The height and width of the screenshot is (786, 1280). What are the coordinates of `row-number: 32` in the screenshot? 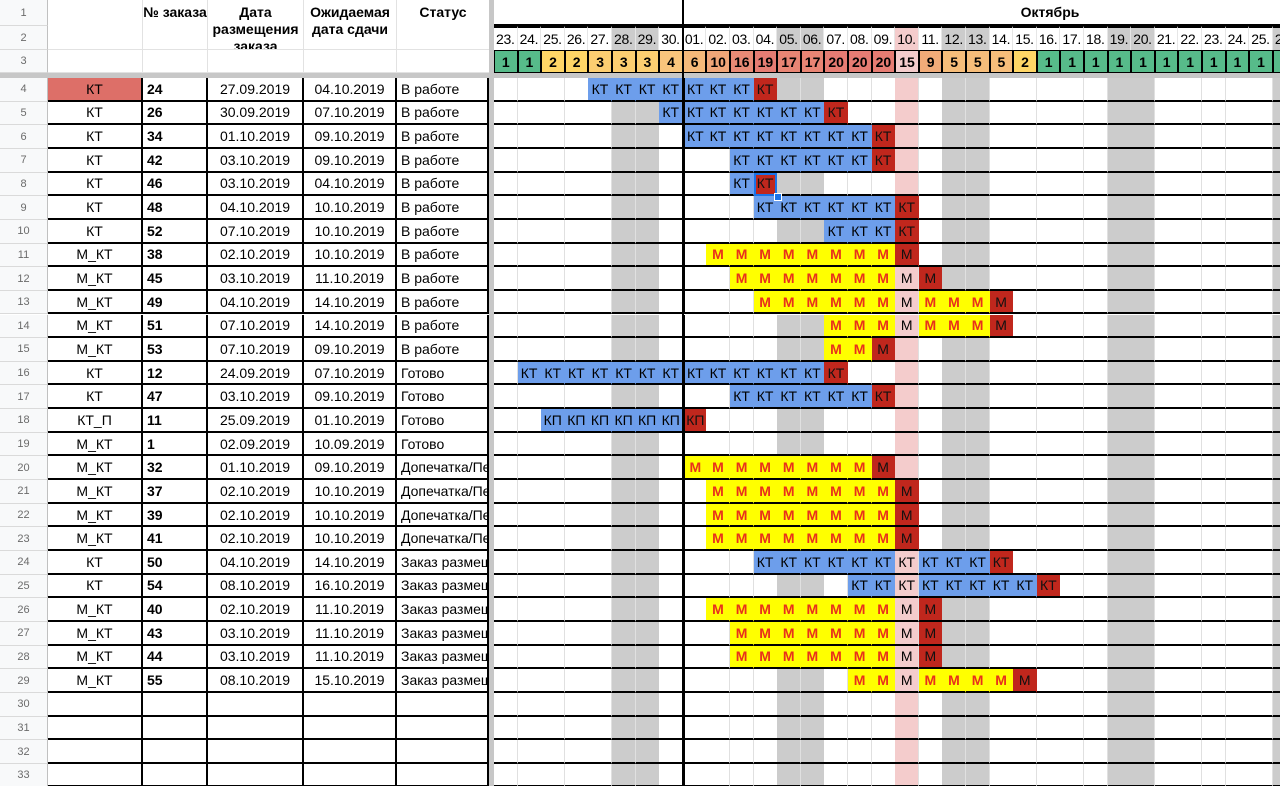 It's located at (24, 752).